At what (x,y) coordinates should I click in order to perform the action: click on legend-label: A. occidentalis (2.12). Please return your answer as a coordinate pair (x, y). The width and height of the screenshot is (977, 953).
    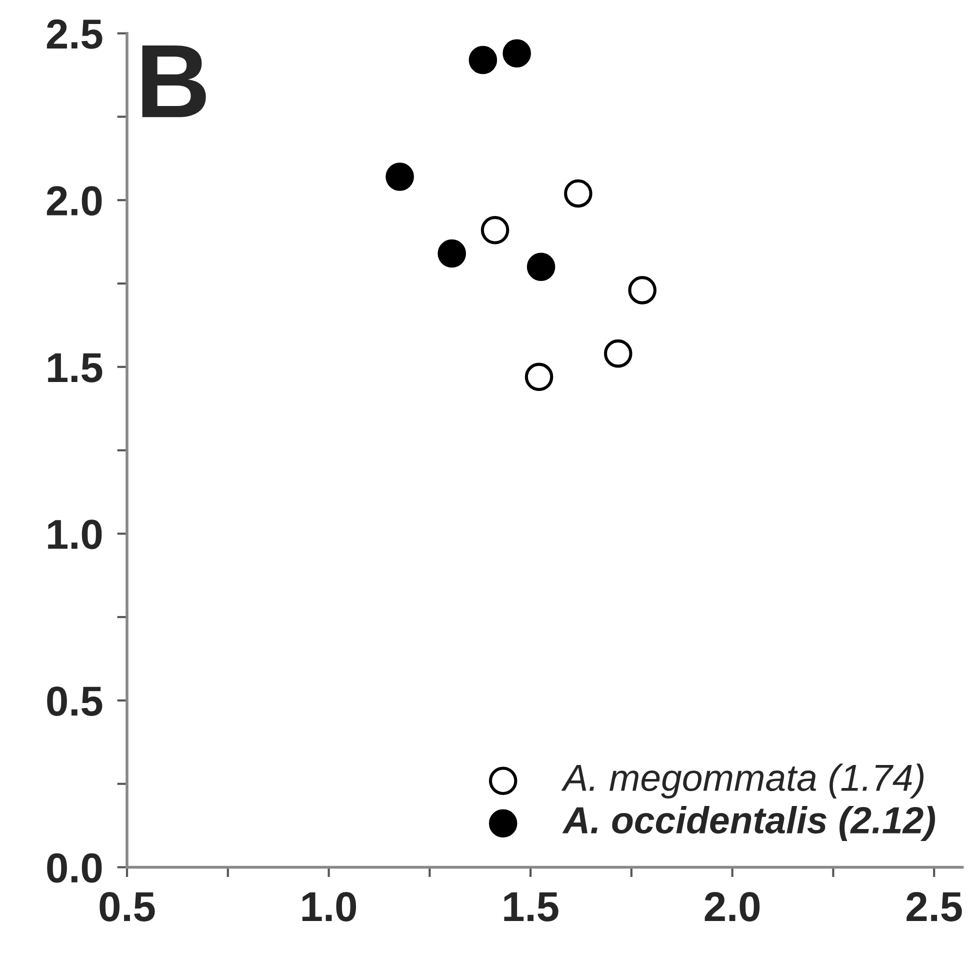
    Looking at the image, I should click on (749, 823).